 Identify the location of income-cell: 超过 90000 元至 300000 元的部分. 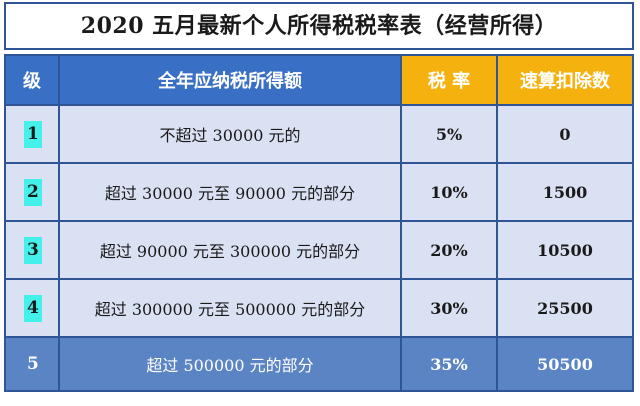
(231, 251).